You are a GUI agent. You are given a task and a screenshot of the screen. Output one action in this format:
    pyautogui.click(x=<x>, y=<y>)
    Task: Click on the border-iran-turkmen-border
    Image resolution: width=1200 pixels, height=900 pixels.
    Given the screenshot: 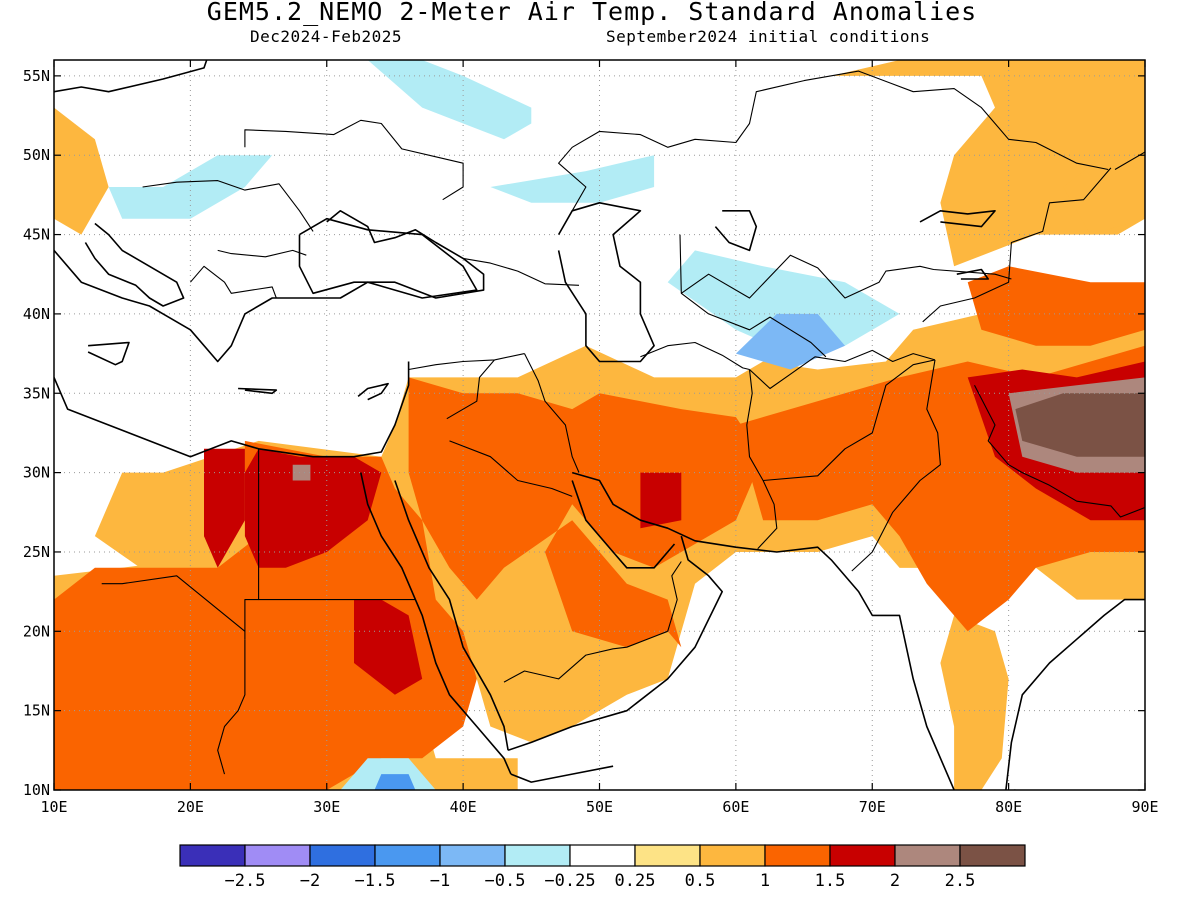 What is the action you would take?
    pyautogui.click(x=695, y=356)
    